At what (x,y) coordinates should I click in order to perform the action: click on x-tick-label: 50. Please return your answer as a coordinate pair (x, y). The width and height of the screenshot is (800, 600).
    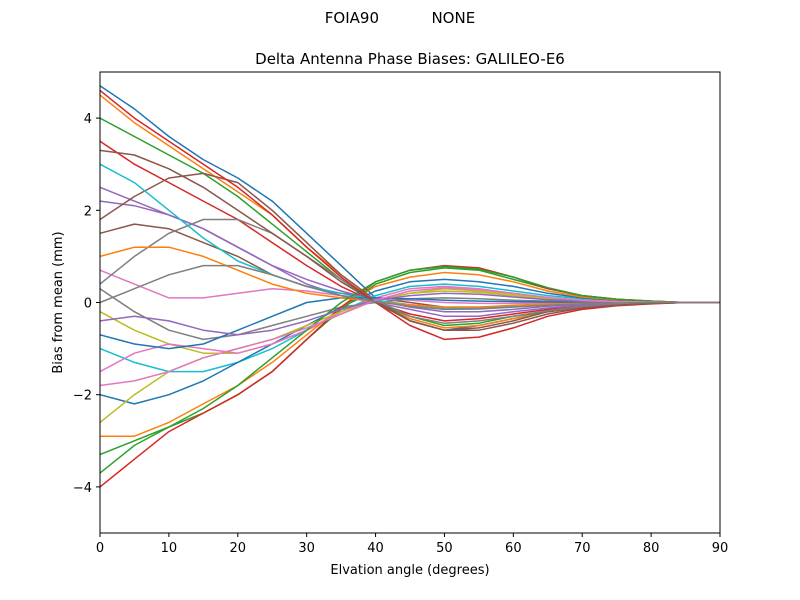
    Looking at the image, I should click on (444, 548).